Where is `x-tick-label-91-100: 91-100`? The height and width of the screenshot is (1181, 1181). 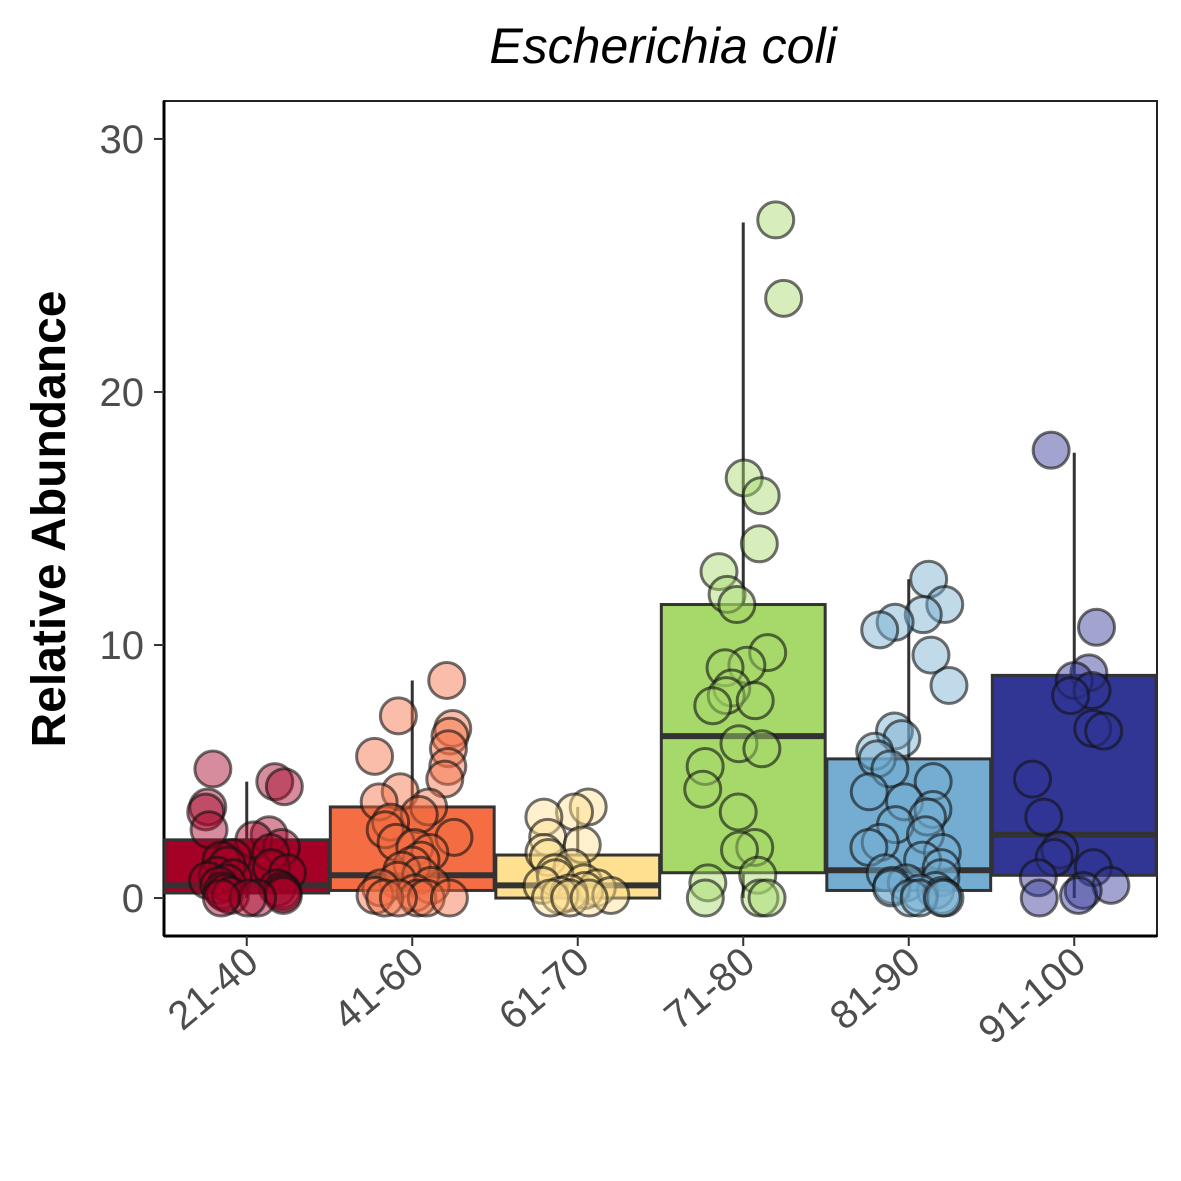
x-tick-label-91-100: 91-100 is located at coordinates (1032, 996).